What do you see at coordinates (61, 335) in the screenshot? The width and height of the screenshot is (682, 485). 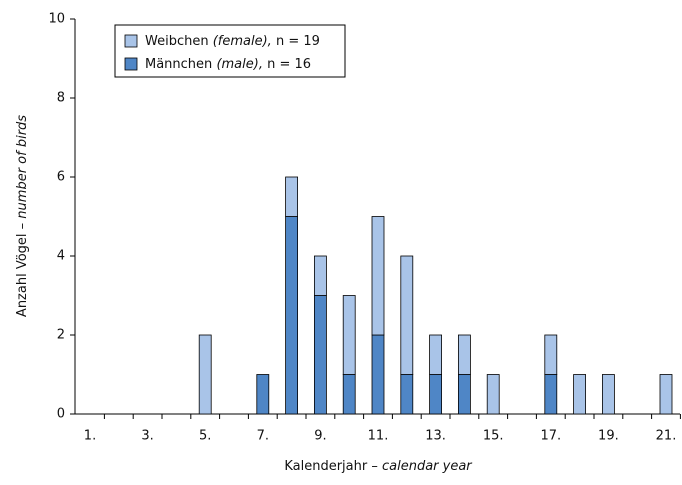 I see `y-tick-label: 2` at bounding box center [61, 335].